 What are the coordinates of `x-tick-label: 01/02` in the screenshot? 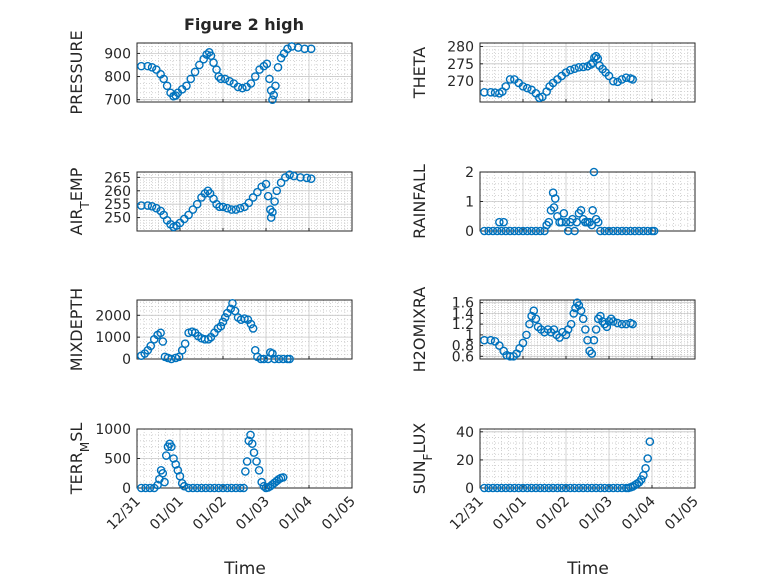 It's located at (553, 514).